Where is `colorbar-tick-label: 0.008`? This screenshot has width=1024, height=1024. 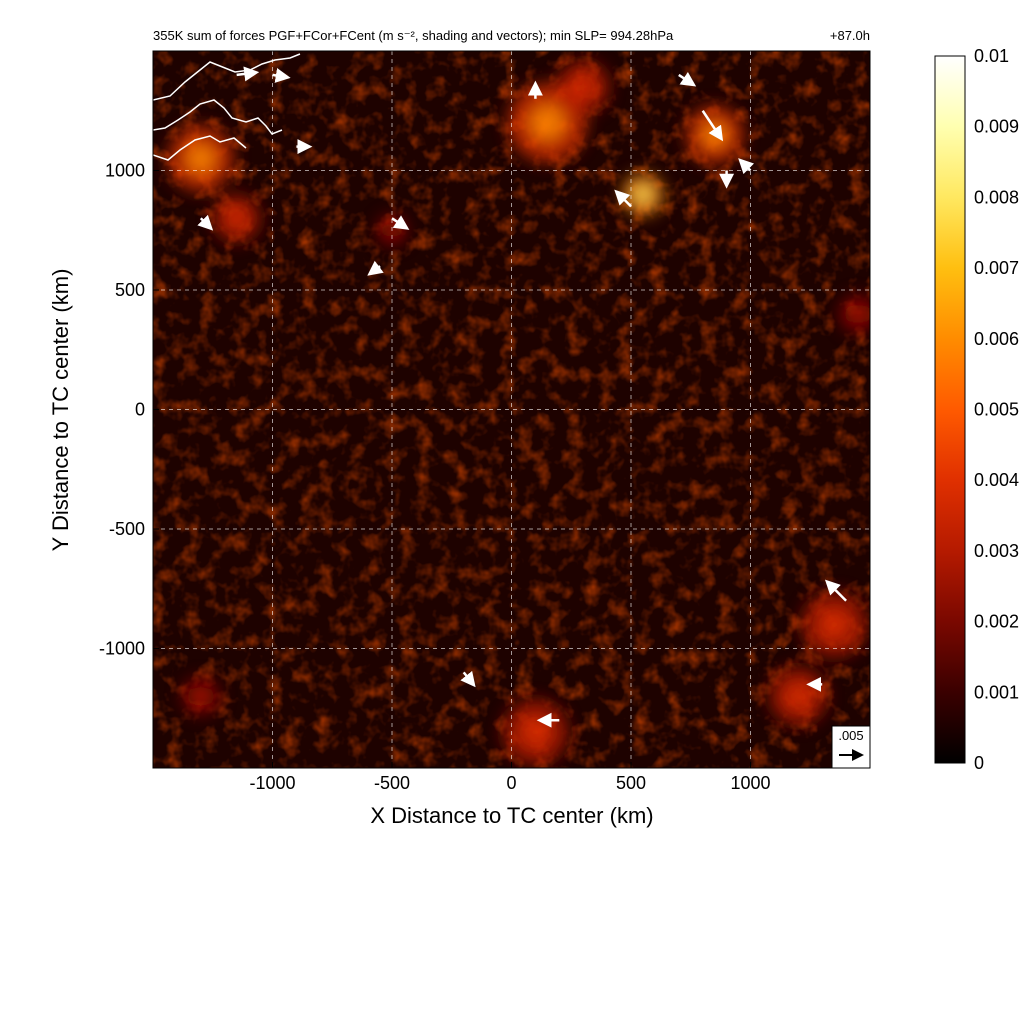
colorbar-tick-label: 0.008 is located at coordinates (996, 197).